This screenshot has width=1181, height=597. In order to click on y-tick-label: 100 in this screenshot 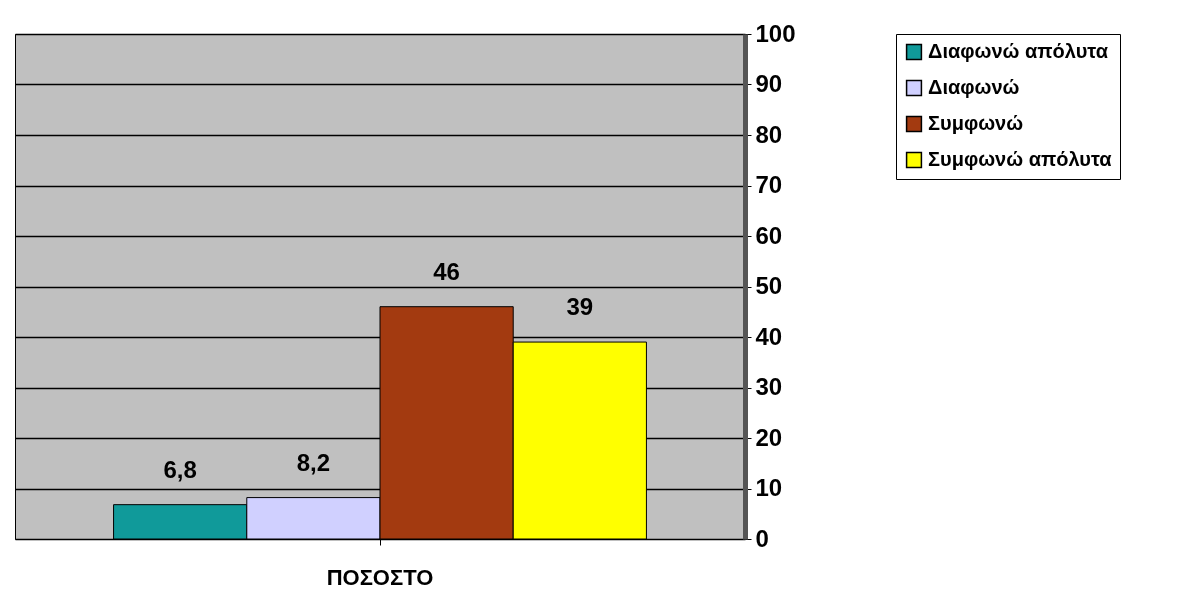, I will do `click(775, 33)`.